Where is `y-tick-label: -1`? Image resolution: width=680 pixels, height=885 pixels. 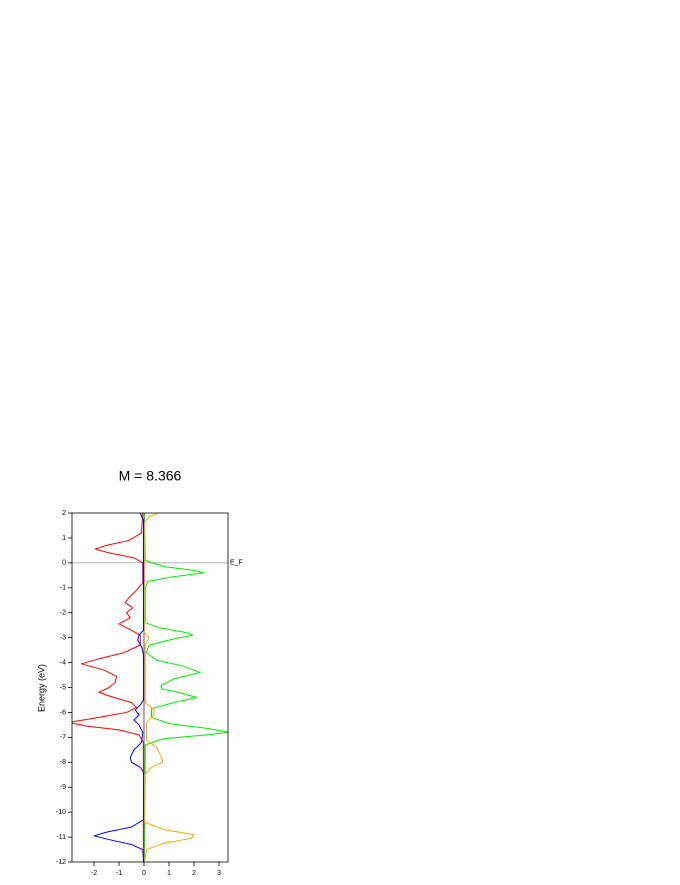
y-tick-label: -1 is located at coordinates (63, 588).